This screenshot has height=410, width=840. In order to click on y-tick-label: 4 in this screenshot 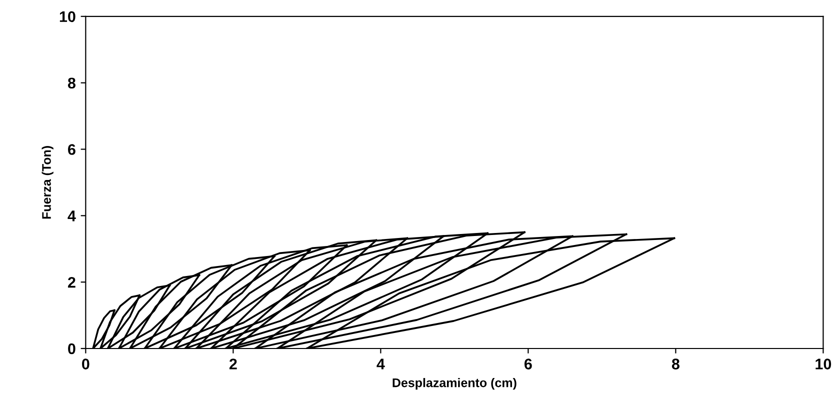, I will do `click(72, 216)`.